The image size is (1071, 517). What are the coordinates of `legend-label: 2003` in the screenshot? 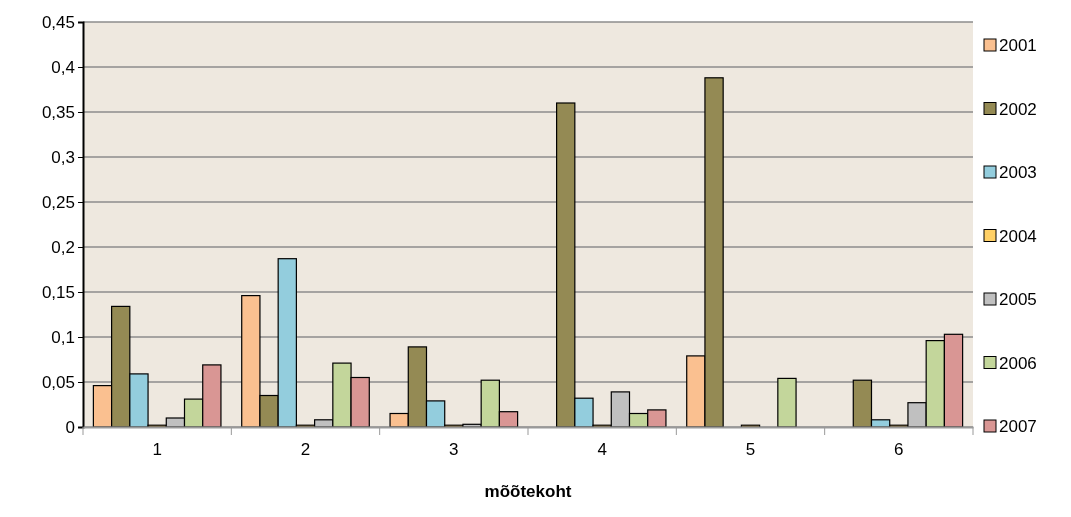 It's located at (1018, 172).